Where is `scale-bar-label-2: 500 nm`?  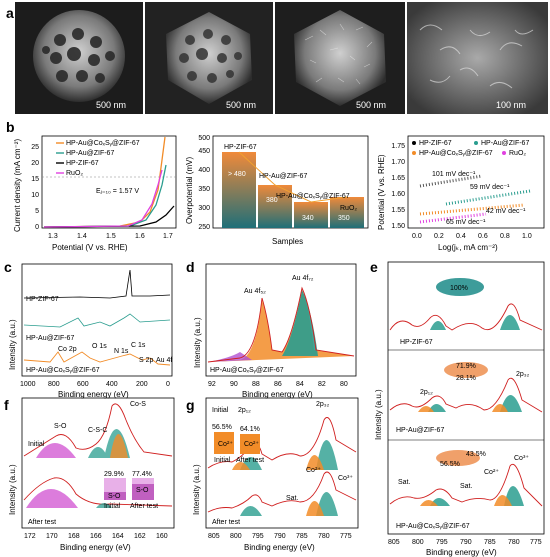 scale-bar-label-2: 500 nm is located at coordinates (241, 105).